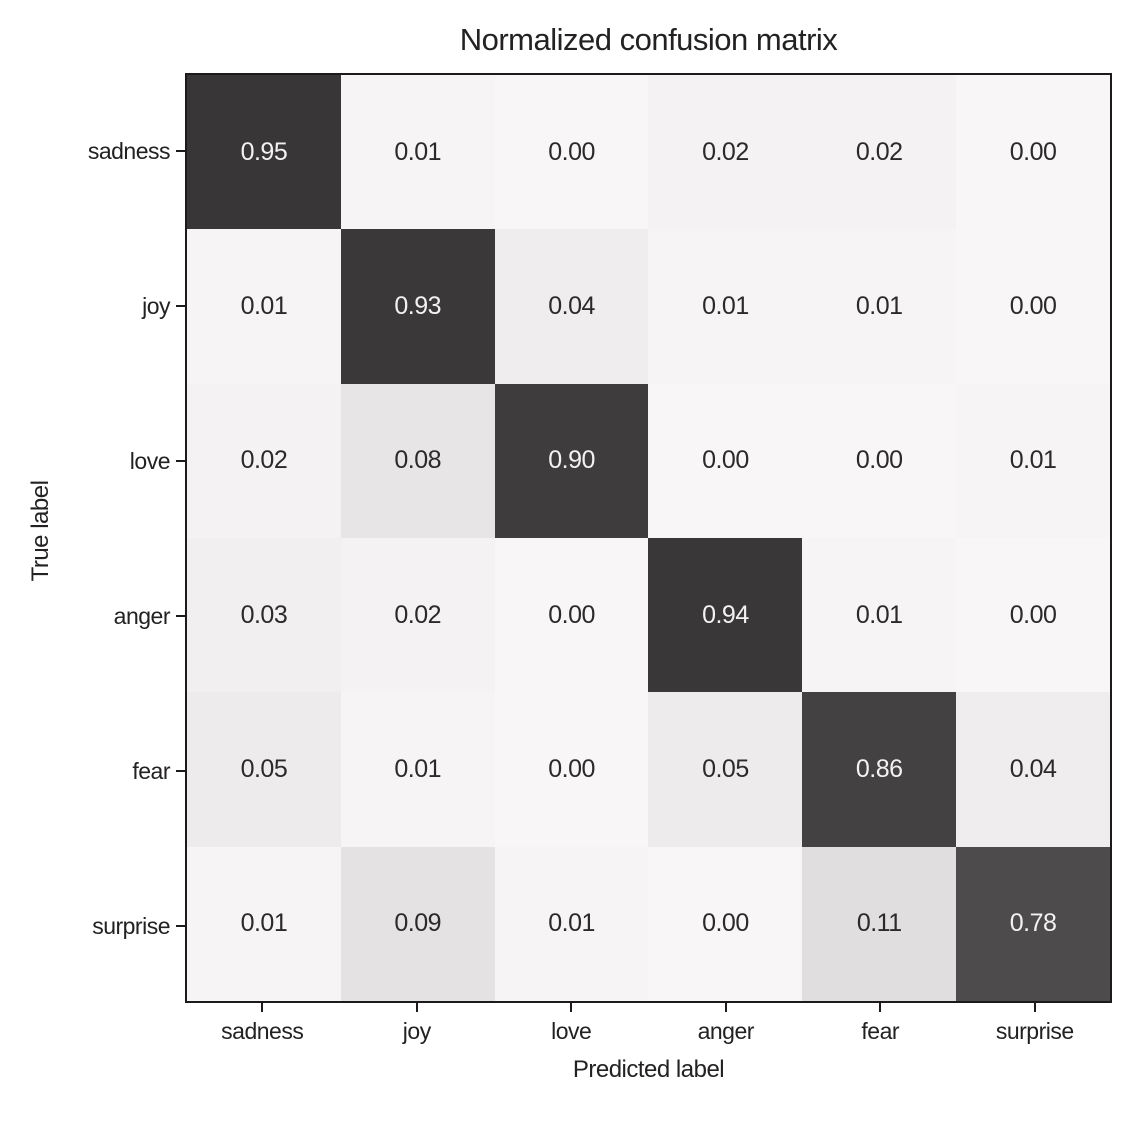 This screenshot has height=1122, width=1138. I want to click on x-tick-label: sadness, so click(262, 1031).